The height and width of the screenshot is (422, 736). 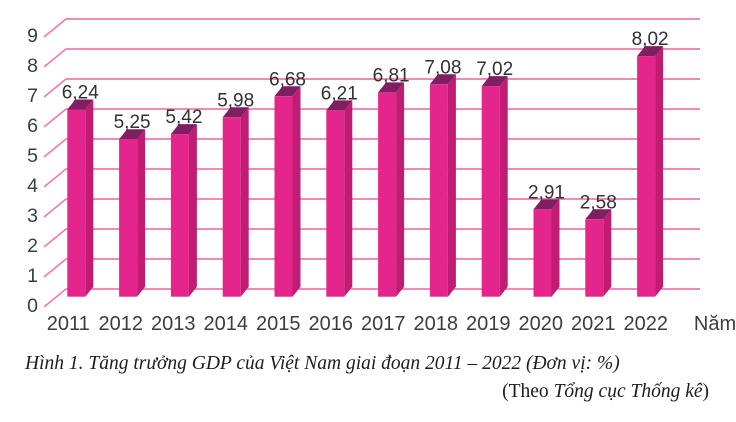 What do you see at coordinates (706, 391) in the screenshot?
I see `caption-source-suffix: )` at bounding box center [706, 391].